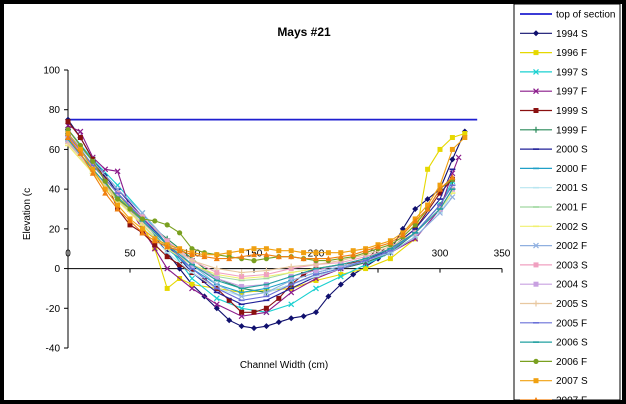  Describe the element at coordinates (572, 72) in the screenshot. I see `legend-label: 1997 S` at that location.